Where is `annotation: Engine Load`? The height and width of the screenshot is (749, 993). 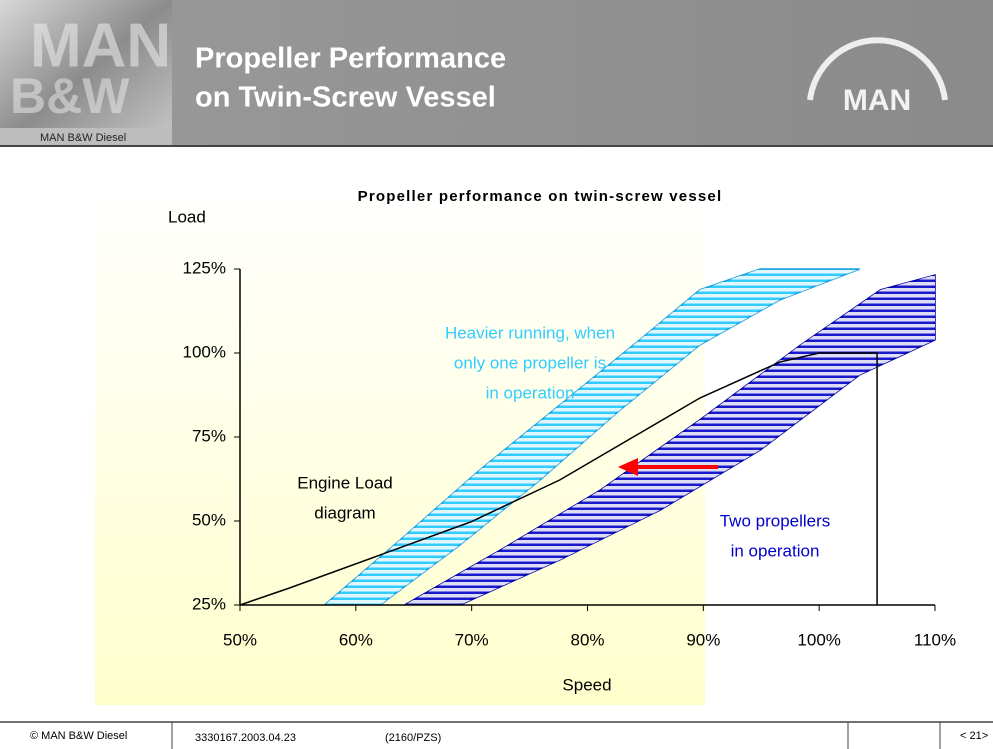 annotation: Engine Load is located at coordinates (344, 482).